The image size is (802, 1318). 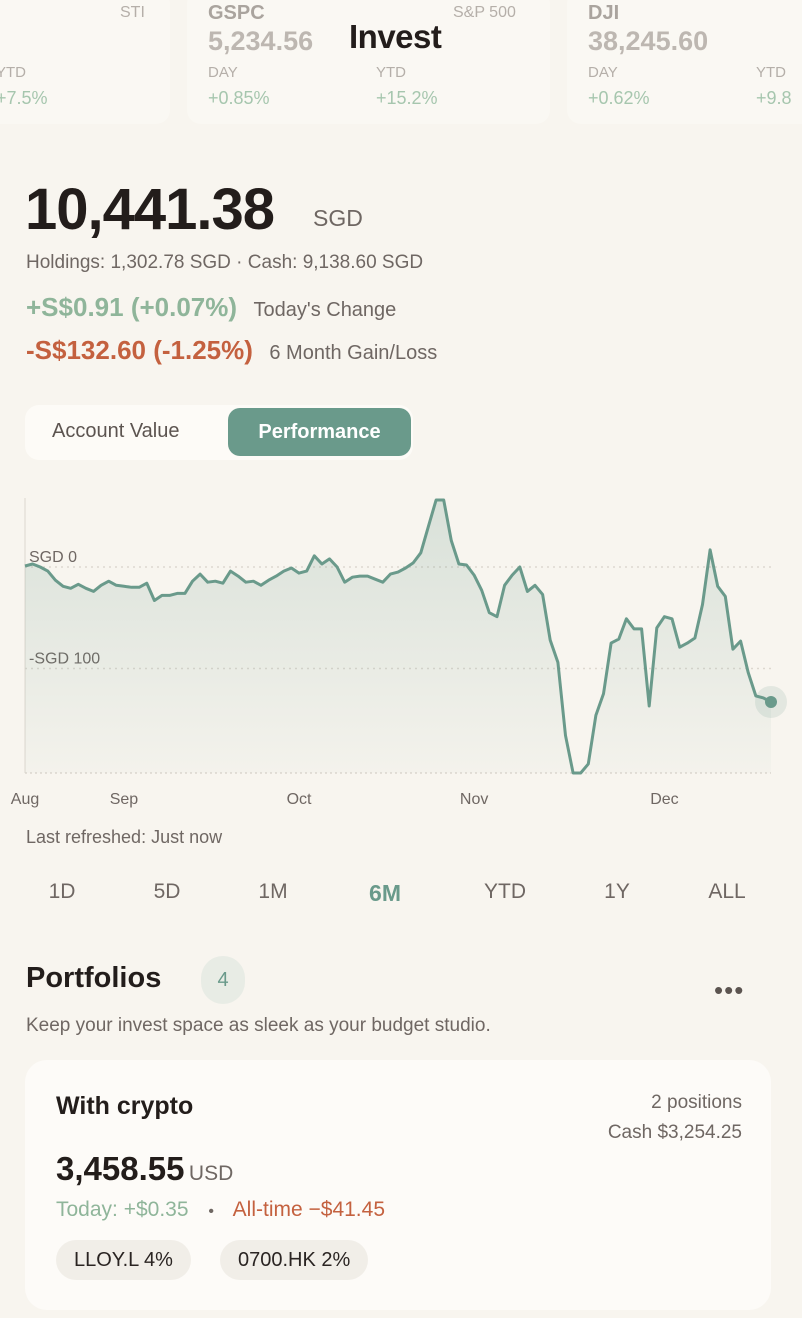 What do you see at coordinates (167, 891) in the screenshot?
I see `range-5d: 5D` at bounding box center [167, 891].